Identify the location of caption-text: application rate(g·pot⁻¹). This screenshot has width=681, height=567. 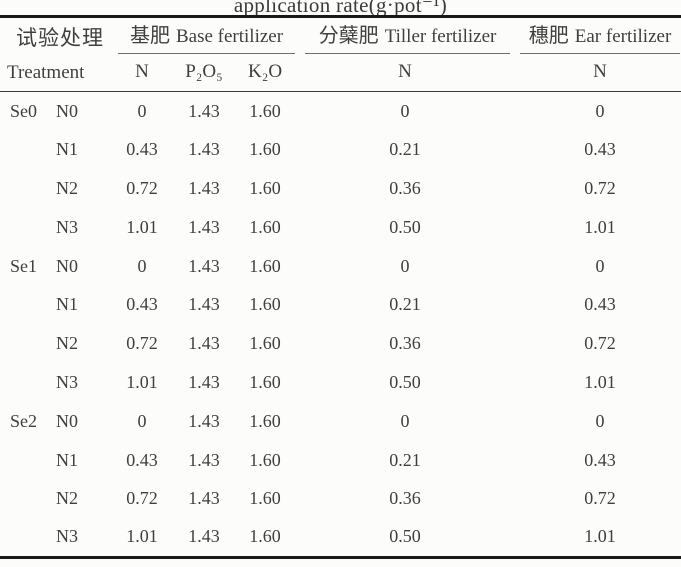
(340, 7).